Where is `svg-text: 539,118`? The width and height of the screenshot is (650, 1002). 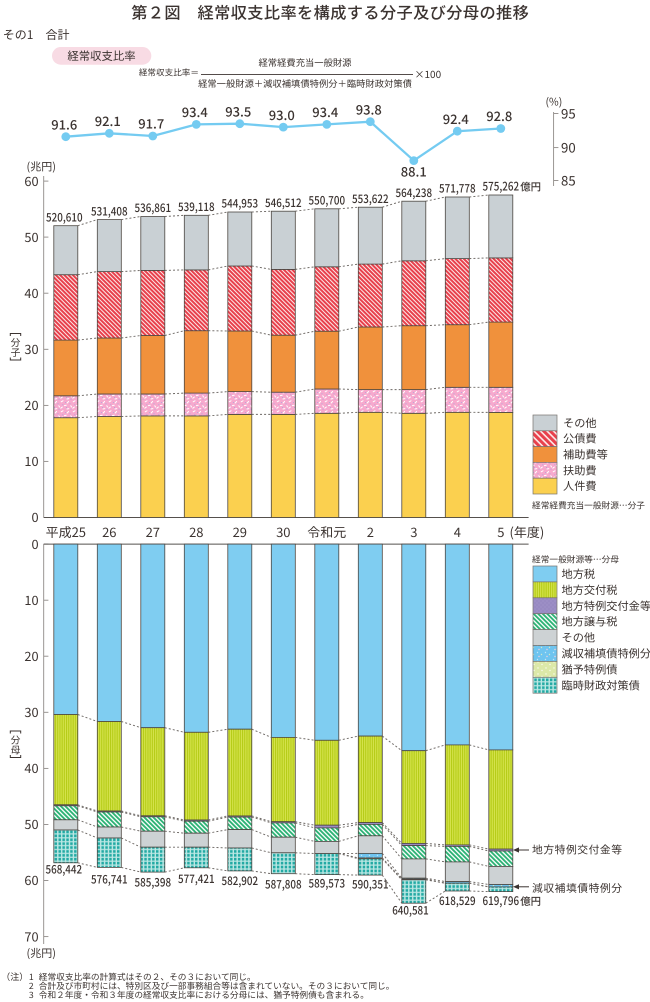 svg-text: 539,118 is located at coordinates (196, 206).